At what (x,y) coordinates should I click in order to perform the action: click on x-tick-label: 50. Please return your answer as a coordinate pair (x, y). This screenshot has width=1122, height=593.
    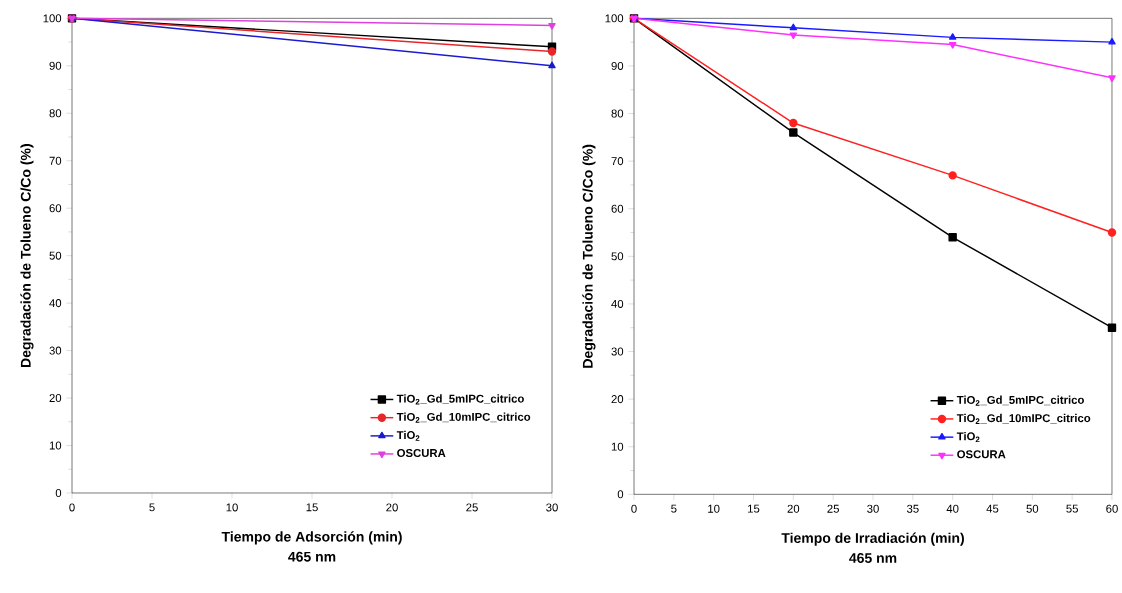
    Looking at the image, I should click on (1032, 508).